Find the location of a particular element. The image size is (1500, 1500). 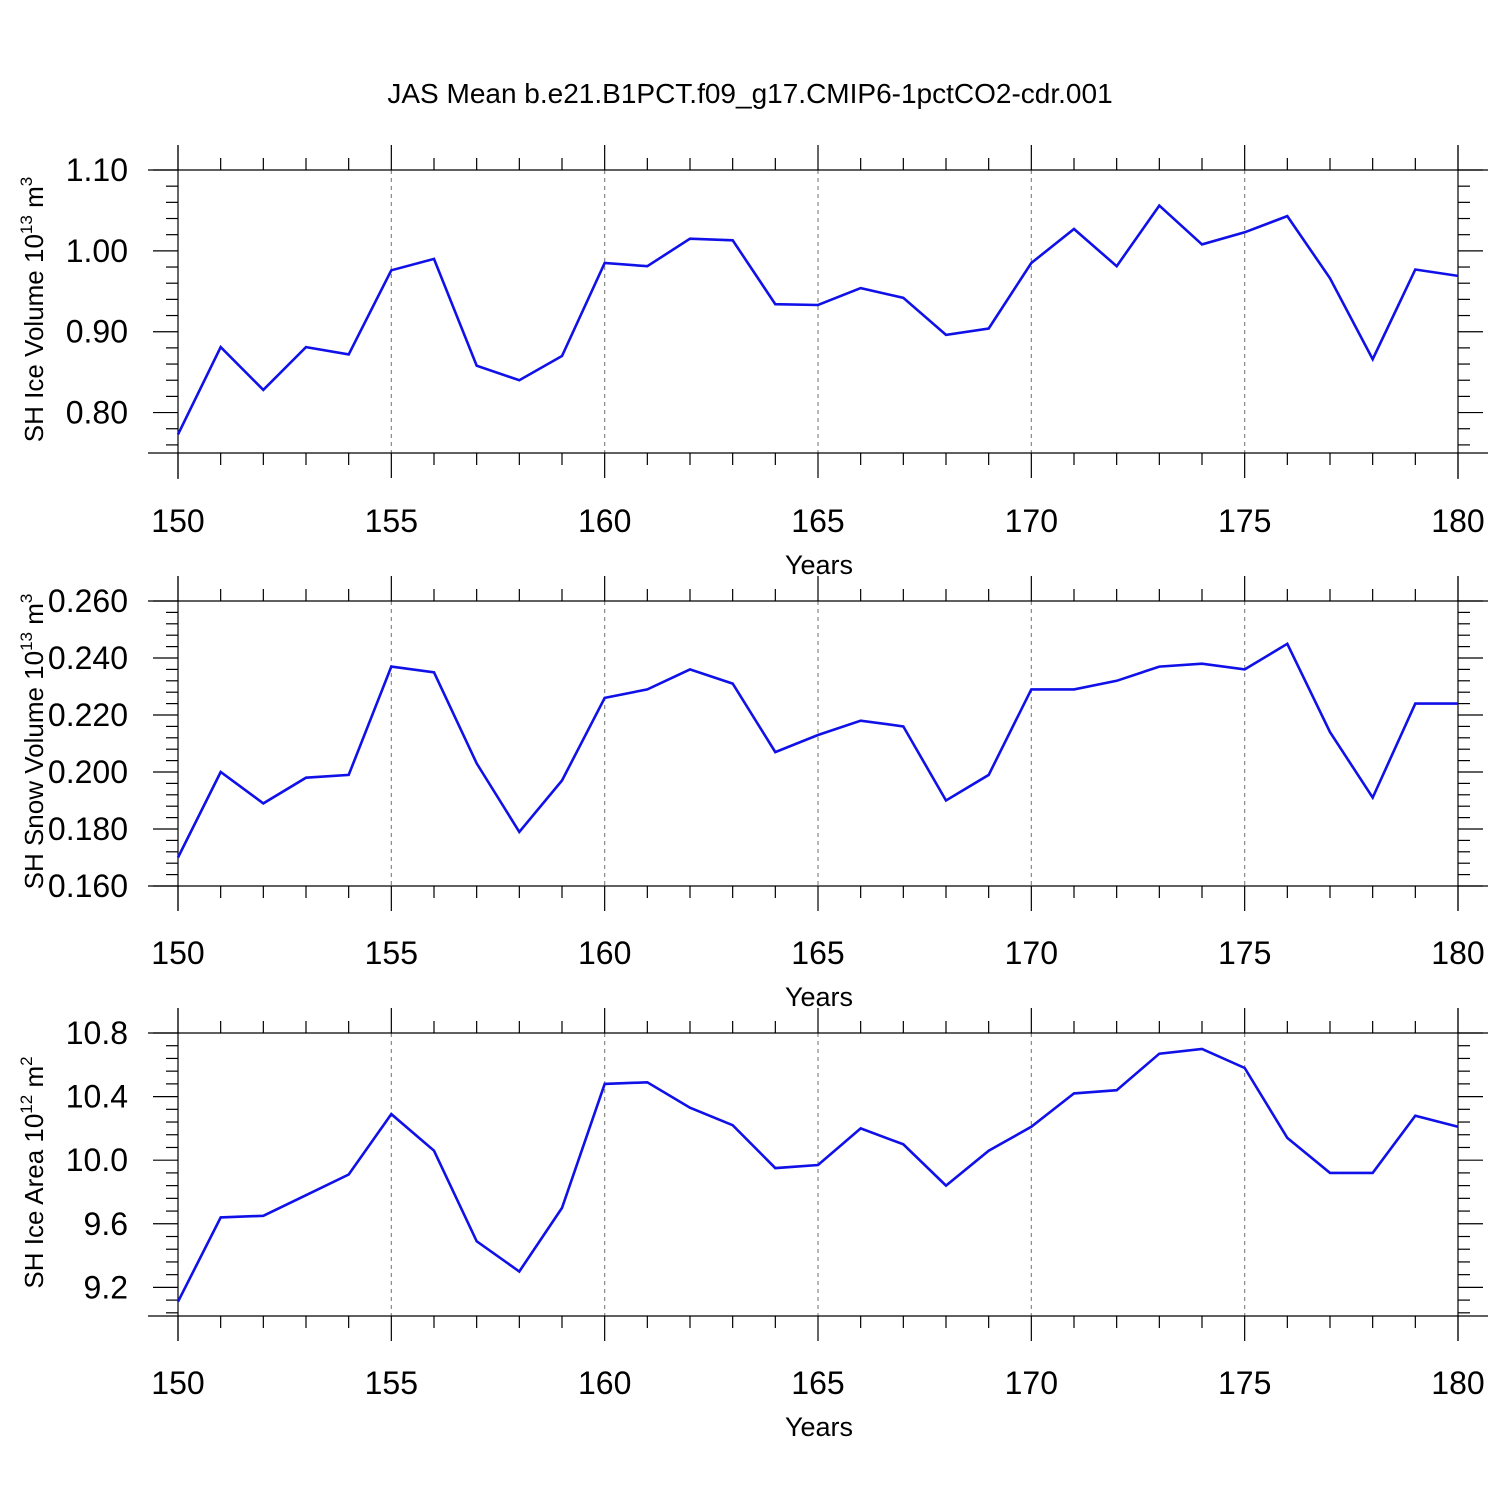

y-tick-label: 10.8 is located at coordinates (97, 1033).